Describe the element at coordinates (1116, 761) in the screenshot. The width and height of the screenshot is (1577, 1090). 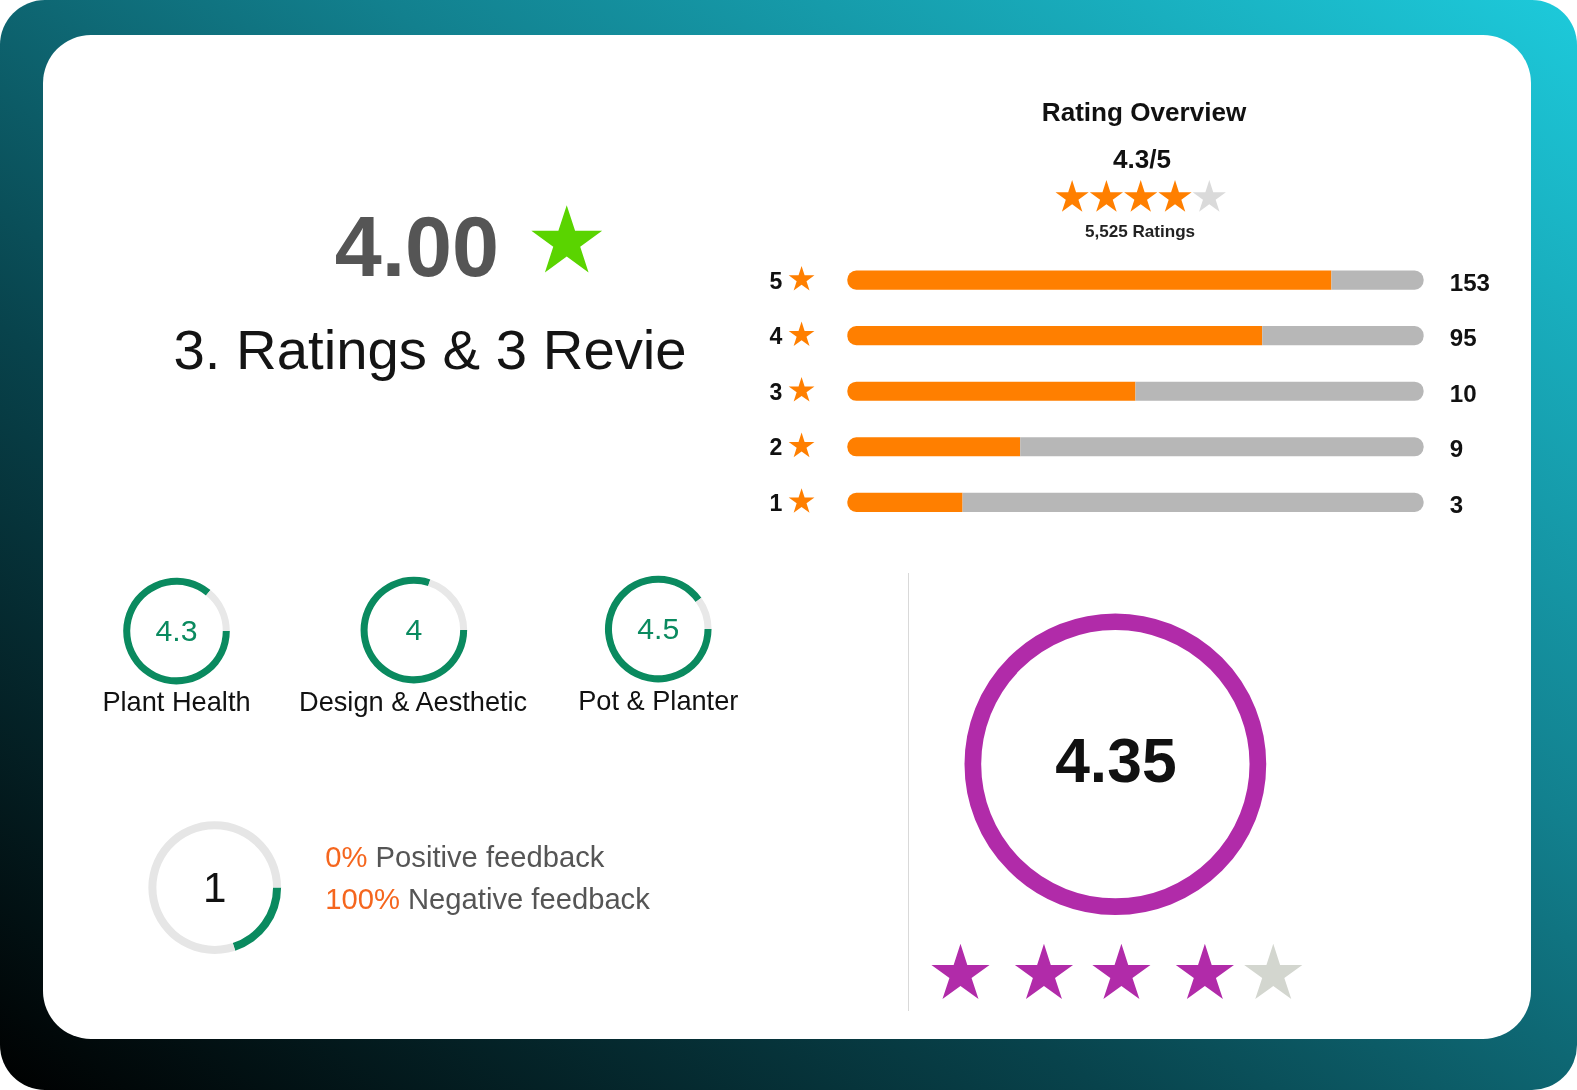
I see `text: 4.35` at that location.